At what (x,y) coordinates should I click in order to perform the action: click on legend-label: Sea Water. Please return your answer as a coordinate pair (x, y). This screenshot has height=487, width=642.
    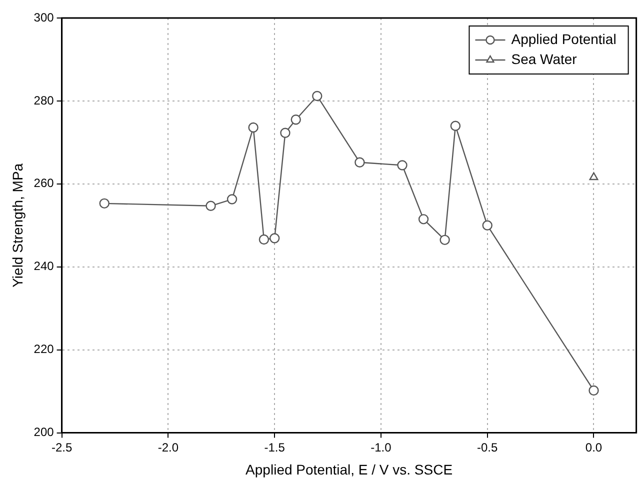
    Looking at the image, I should click on (544, 58).